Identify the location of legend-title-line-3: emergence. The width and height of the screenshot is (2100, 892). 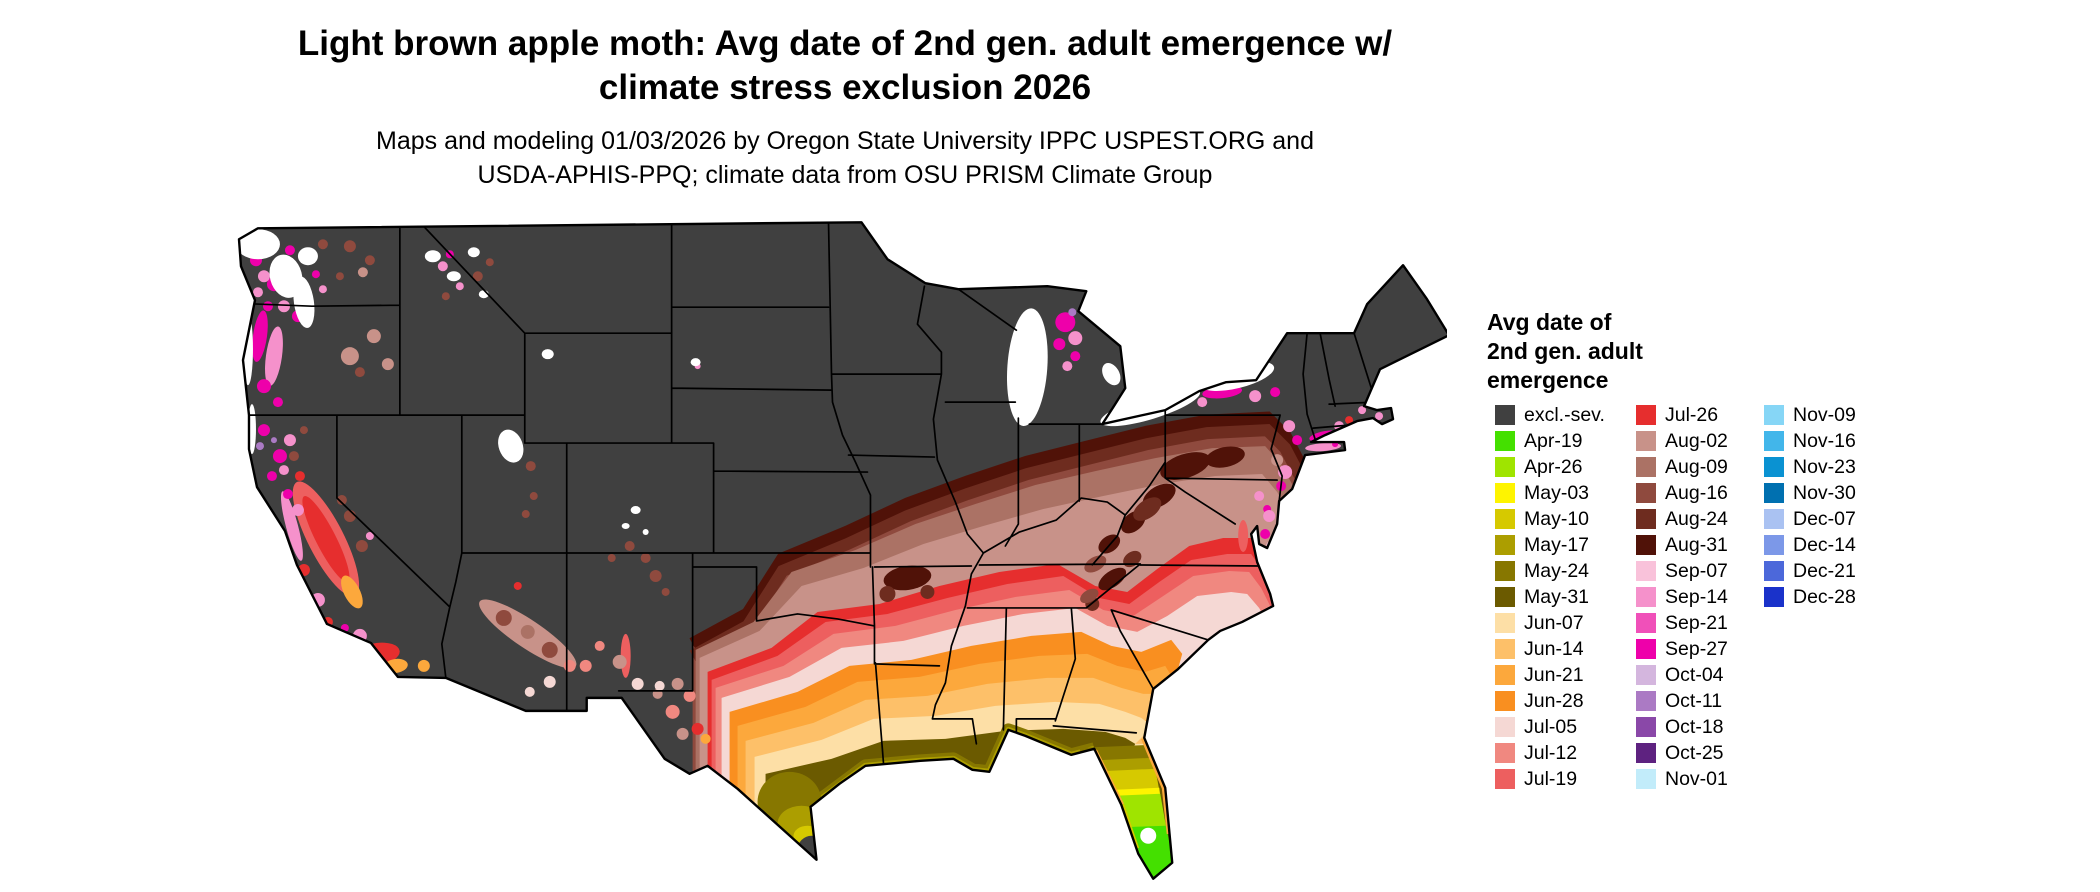
(1548, 380).